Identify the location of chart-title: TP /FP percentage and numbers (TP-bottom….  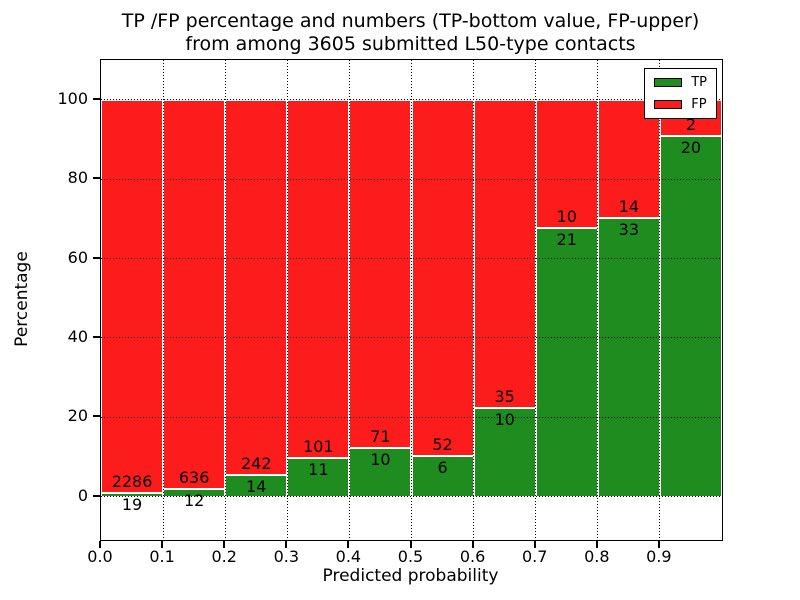
(410, 33).